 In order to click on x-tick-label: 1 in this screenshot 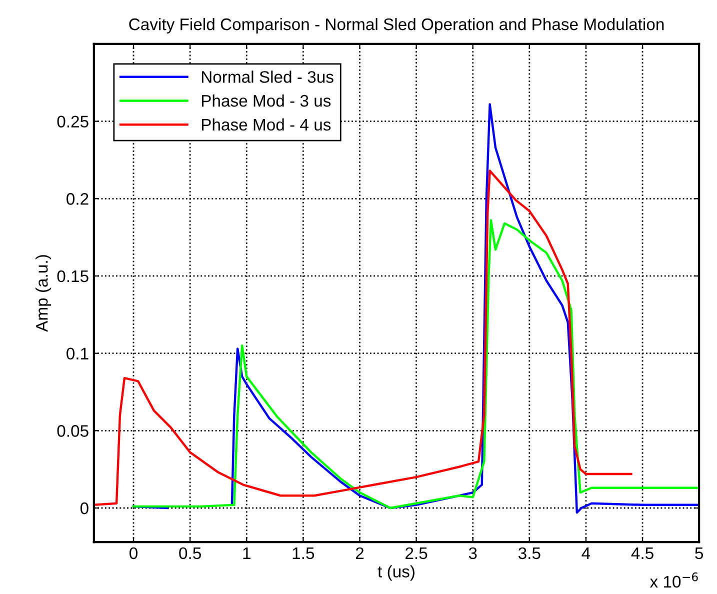, I will do `click(246, 553)`.